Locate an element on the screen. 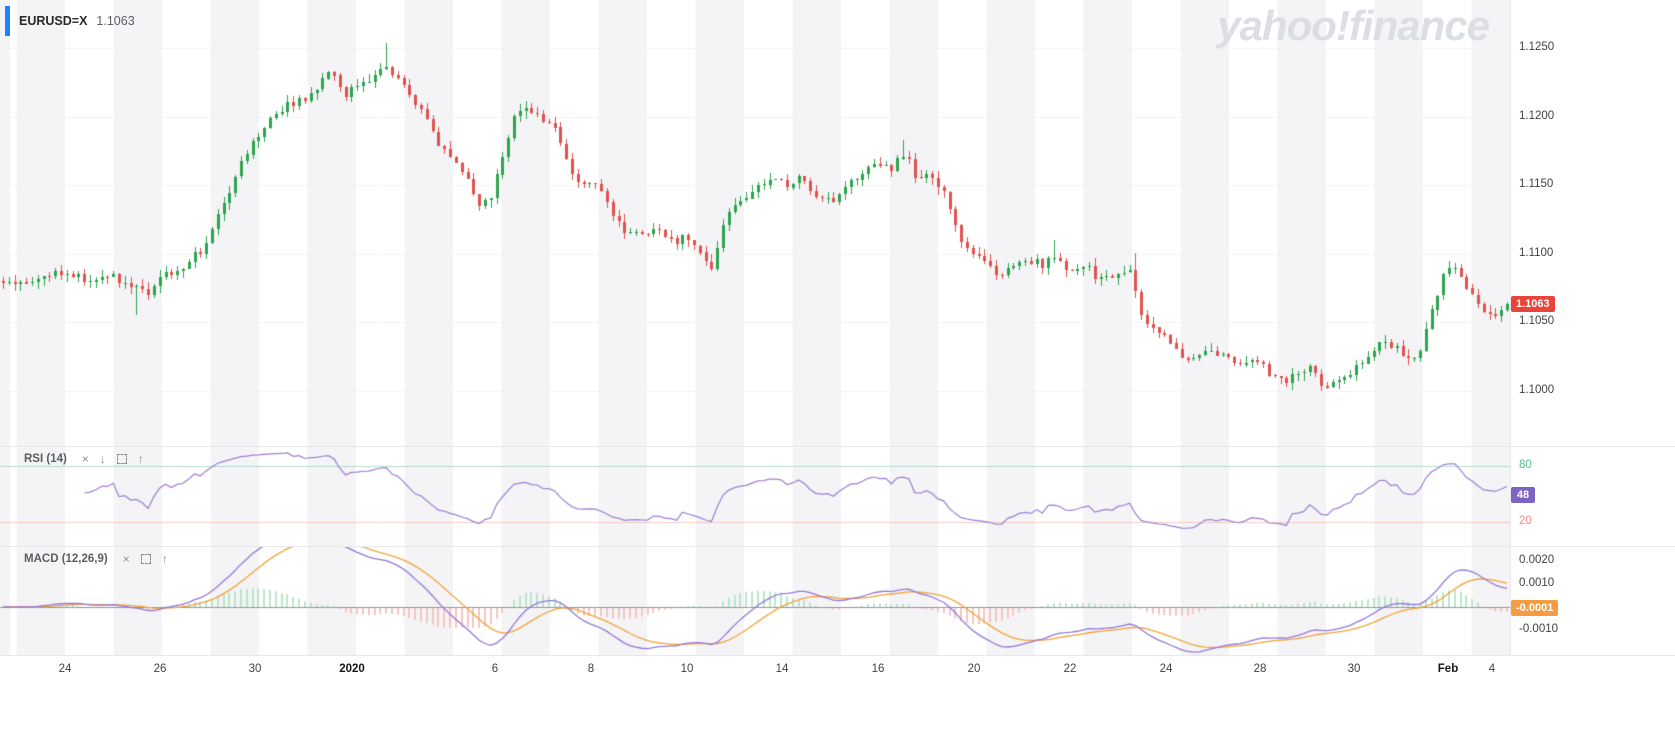 The width and height of the screenshot is (1675, 730). last-price-badge: 1.1063 is located at coordinates (1533, 303).